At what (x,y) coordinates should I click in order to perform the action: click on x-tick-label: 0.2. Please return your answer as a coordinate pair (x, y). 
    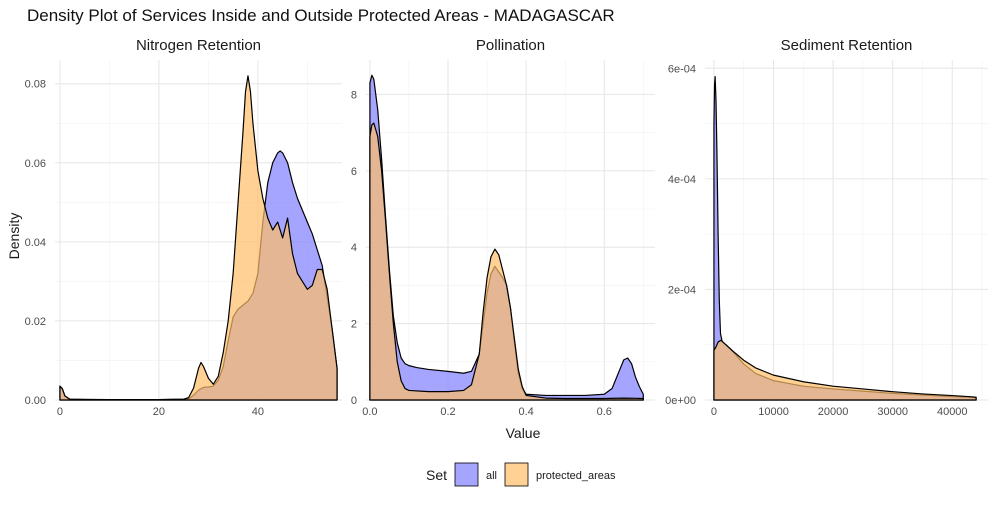
    Looking at the image, I should click on (447, 412).